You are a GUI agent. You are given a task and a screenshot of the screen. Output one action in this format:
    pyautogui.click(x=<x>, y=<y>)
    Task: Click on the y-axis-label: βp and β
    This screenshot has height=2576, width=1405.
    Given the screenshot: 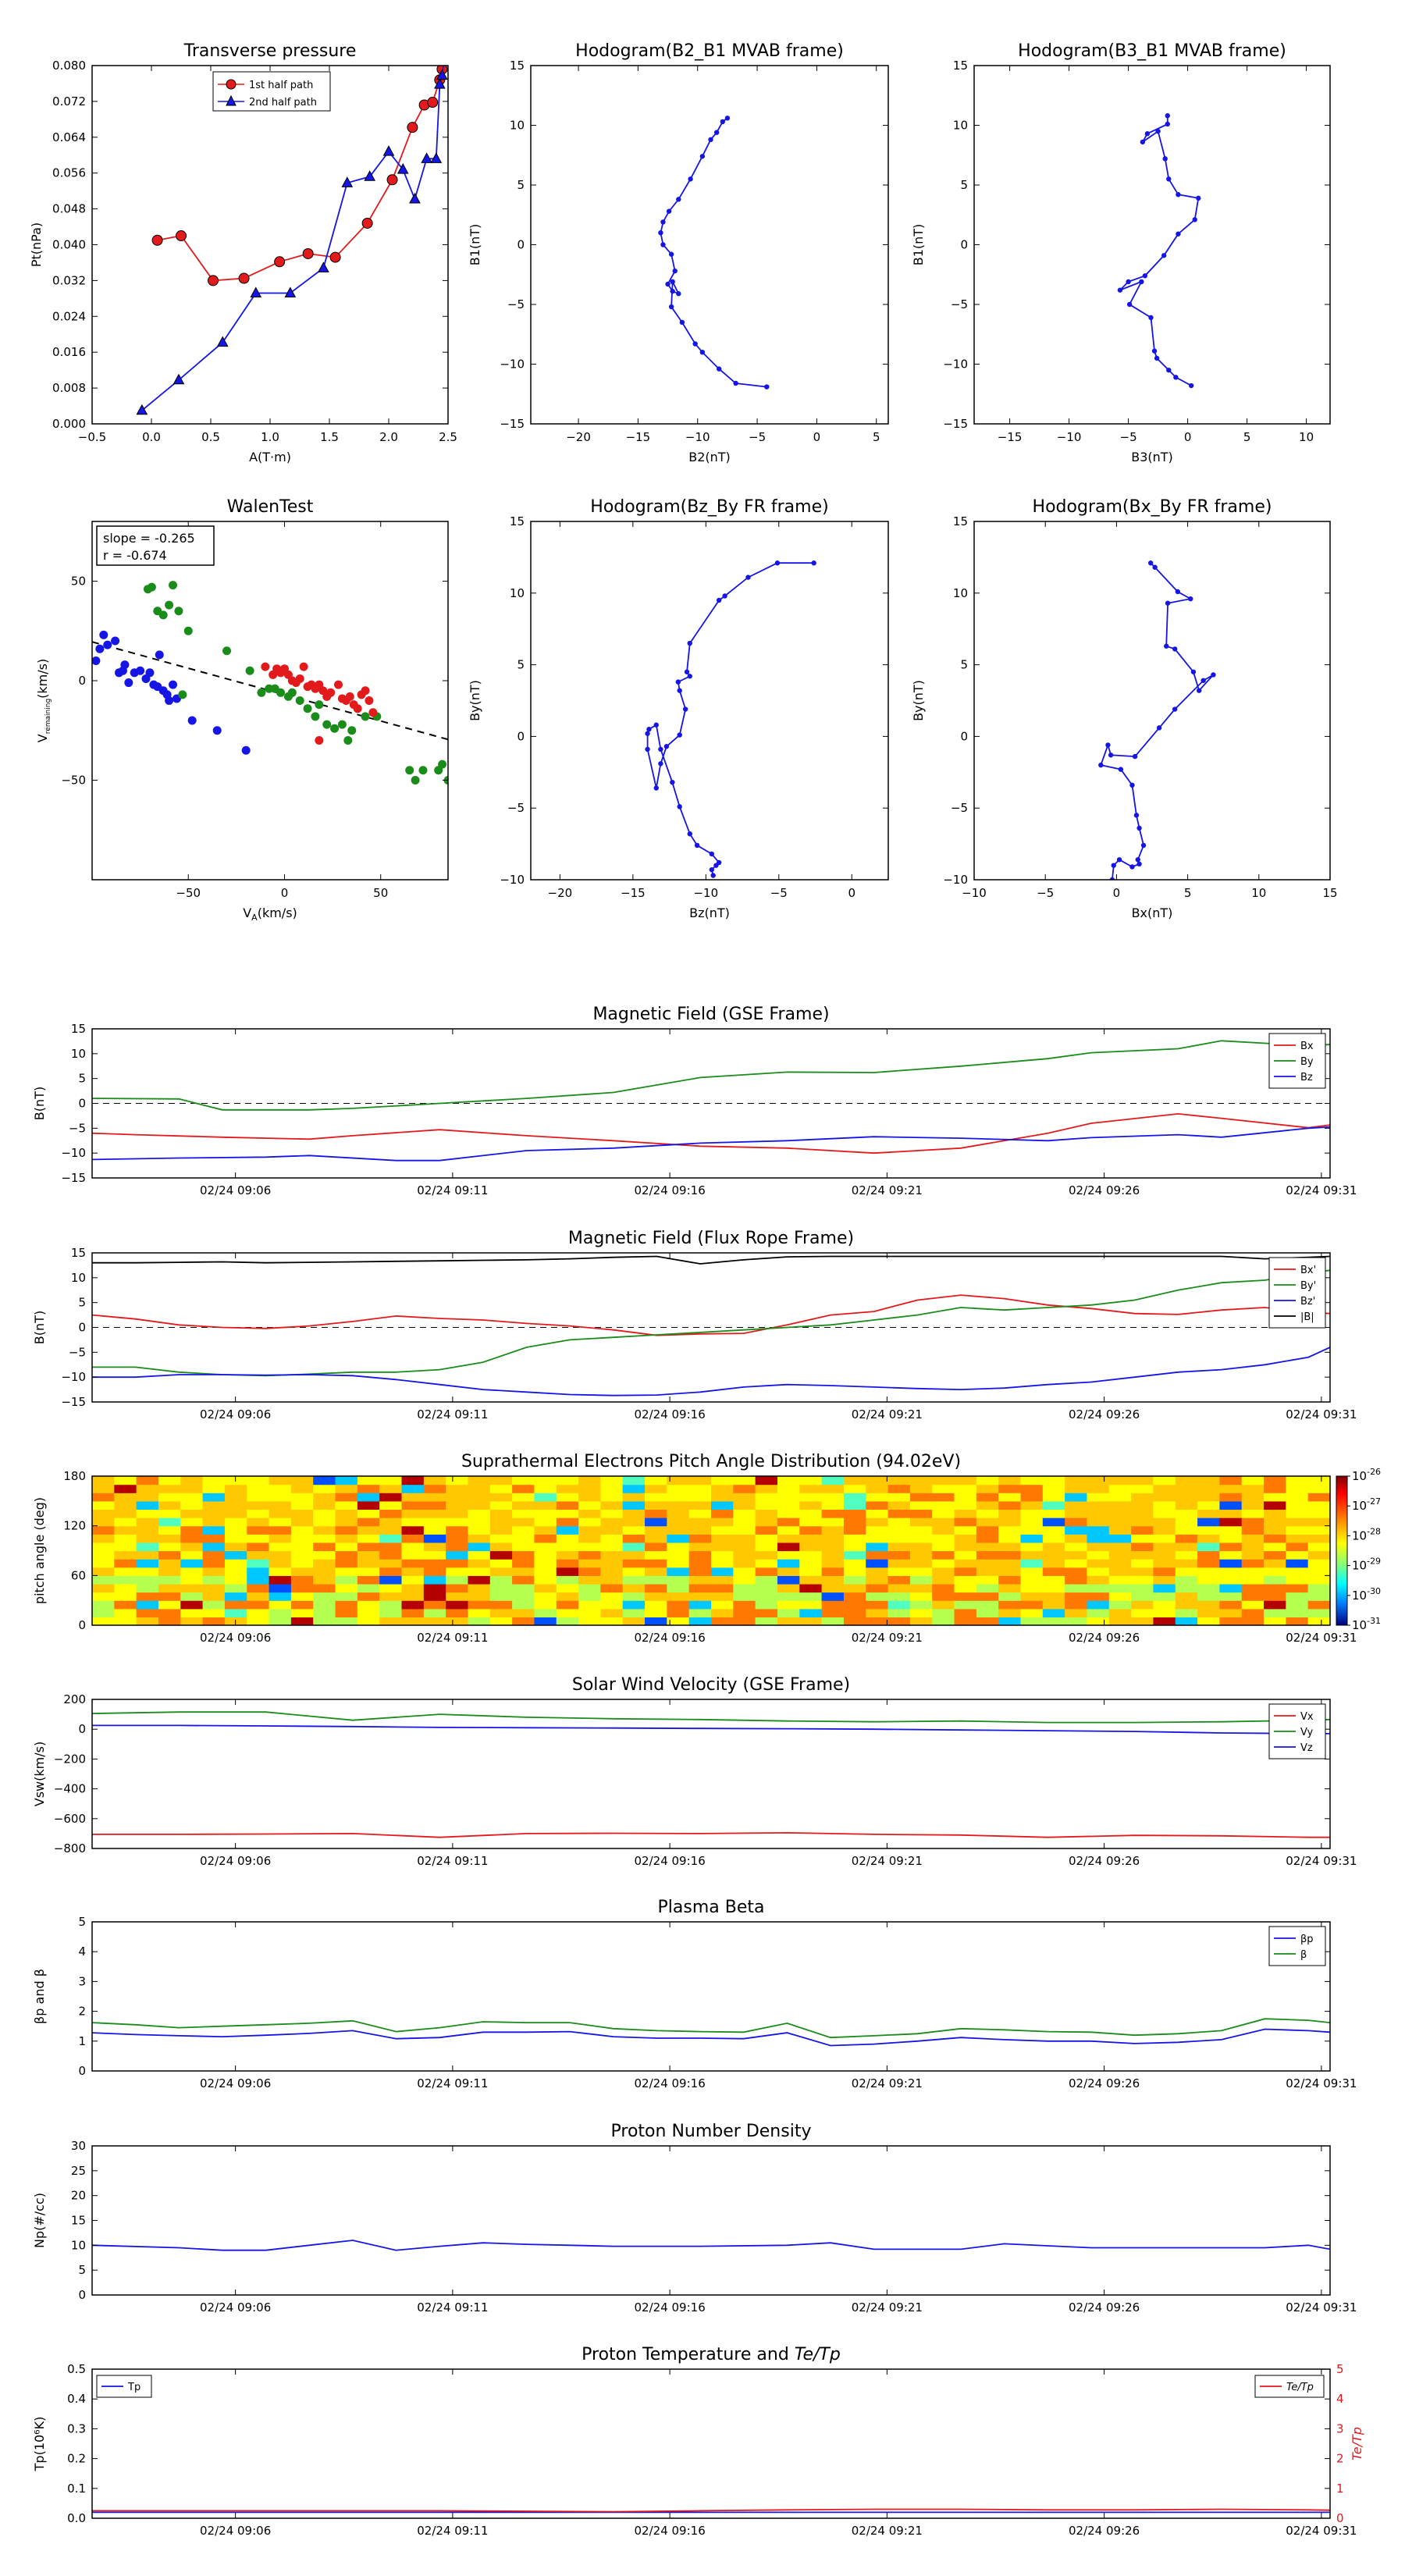 What is the action you would take?
    pyautogui.click(x=40, y=1997)
    